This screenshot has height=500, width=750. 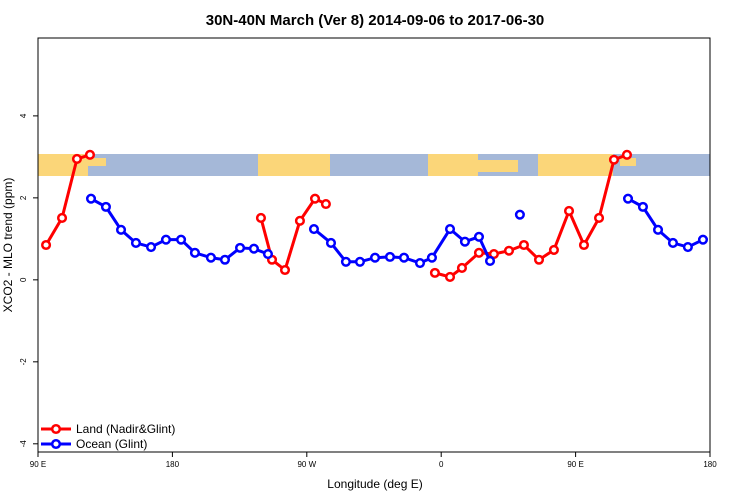 I want to click on series-line, so click(x=397, y=231).